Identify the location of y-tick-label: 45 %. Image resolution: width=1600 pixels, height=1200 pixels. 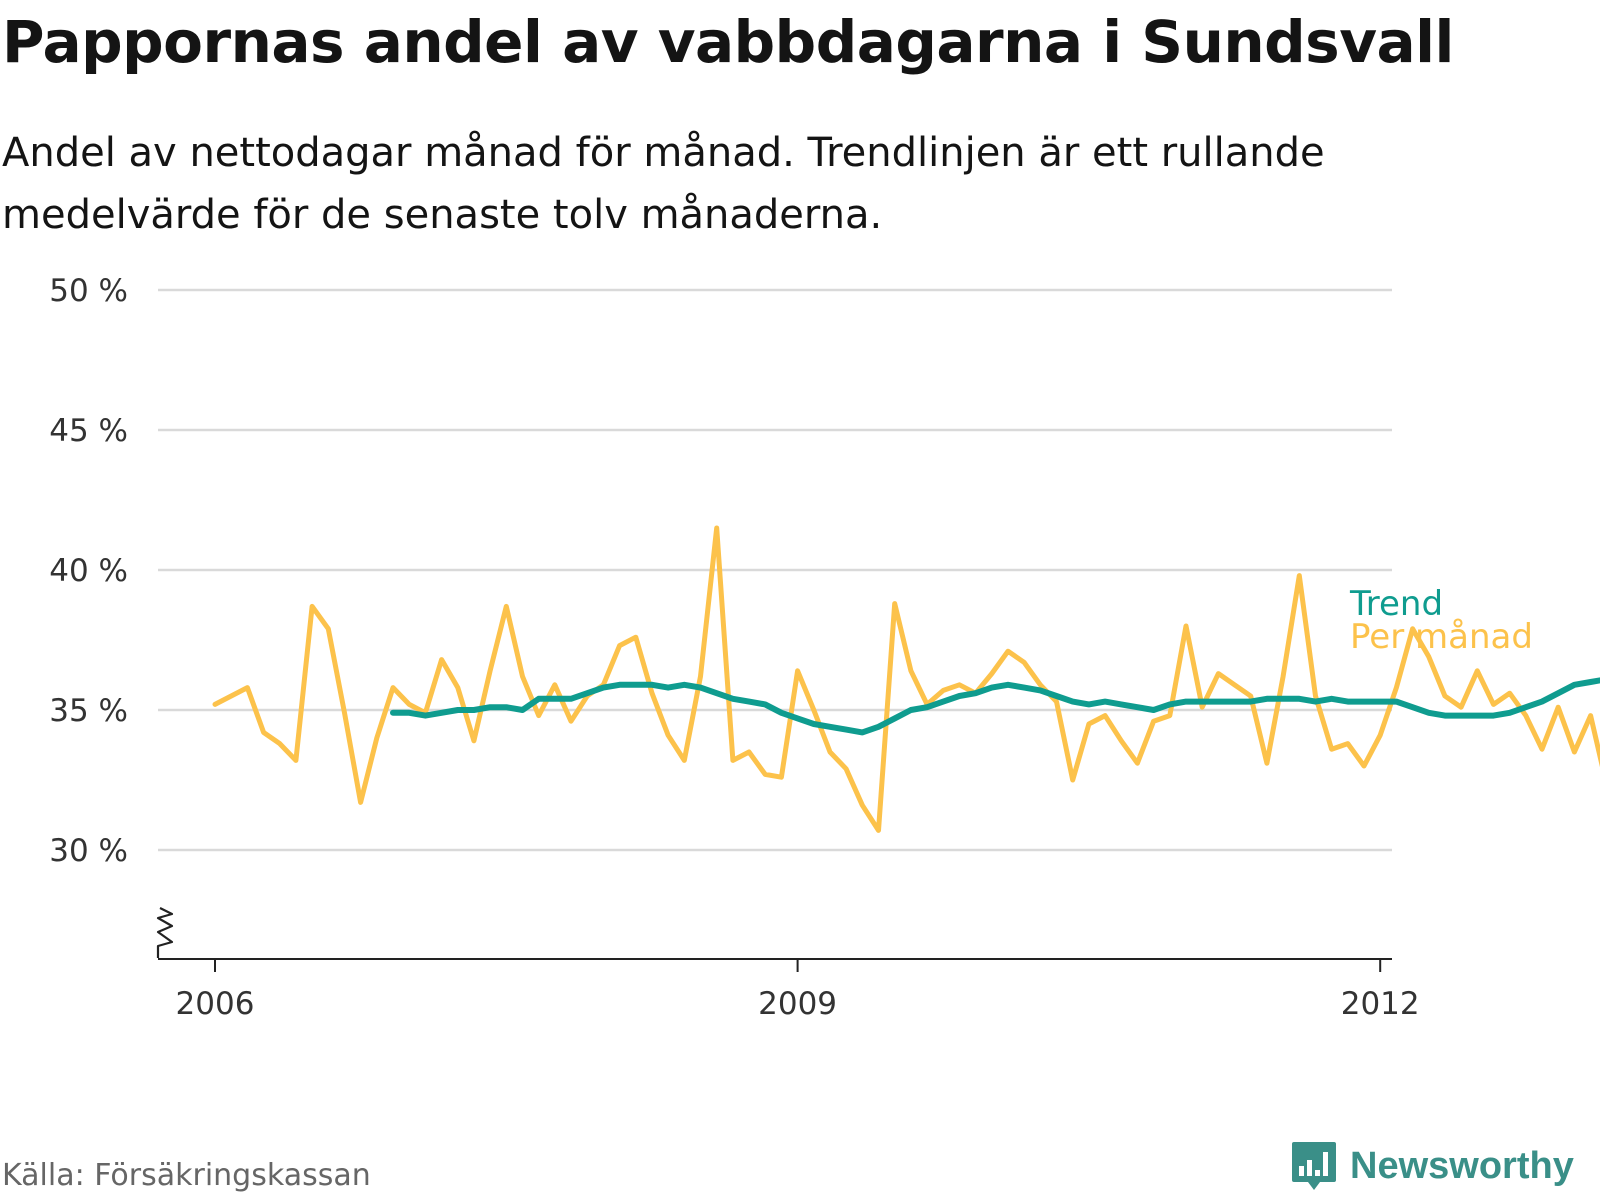
(88, 431).